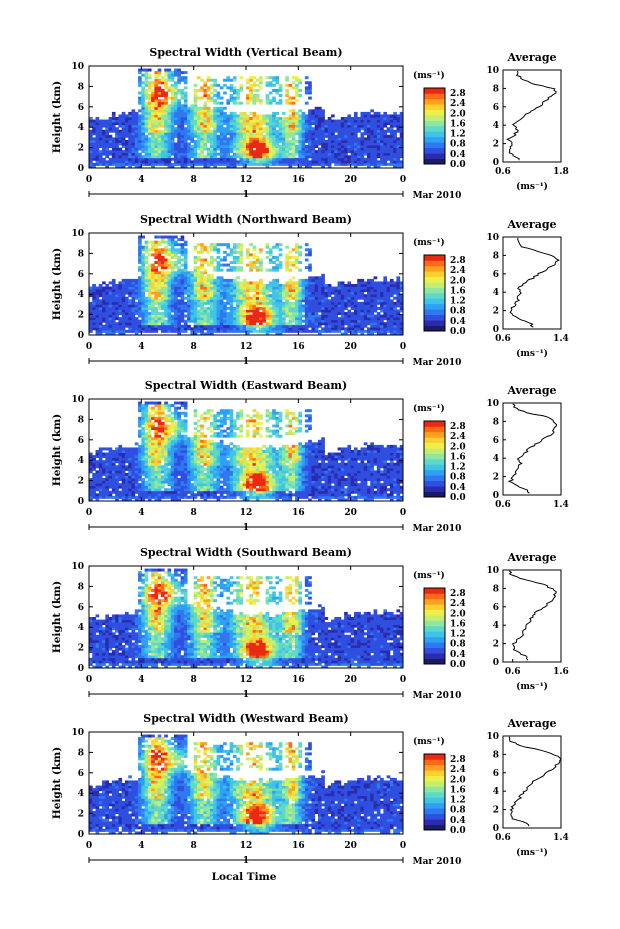 This screenshot has height=929, width=620. I want to click on local-time-xlabel: Local Time, so click(244, 877).